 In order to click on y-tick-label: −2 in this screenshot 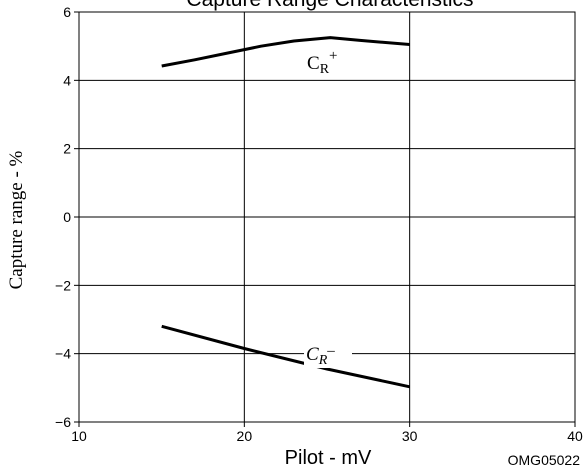, I will do `click(63, 285)`.